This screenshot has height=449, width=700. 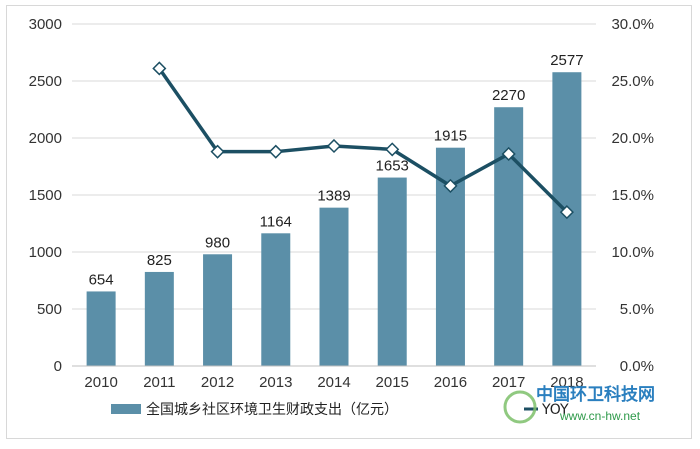 What do you see at coordinates (159, 382) in the screenshot?
I see `x-tick-label: 2011` at bounding box center [159, 382].